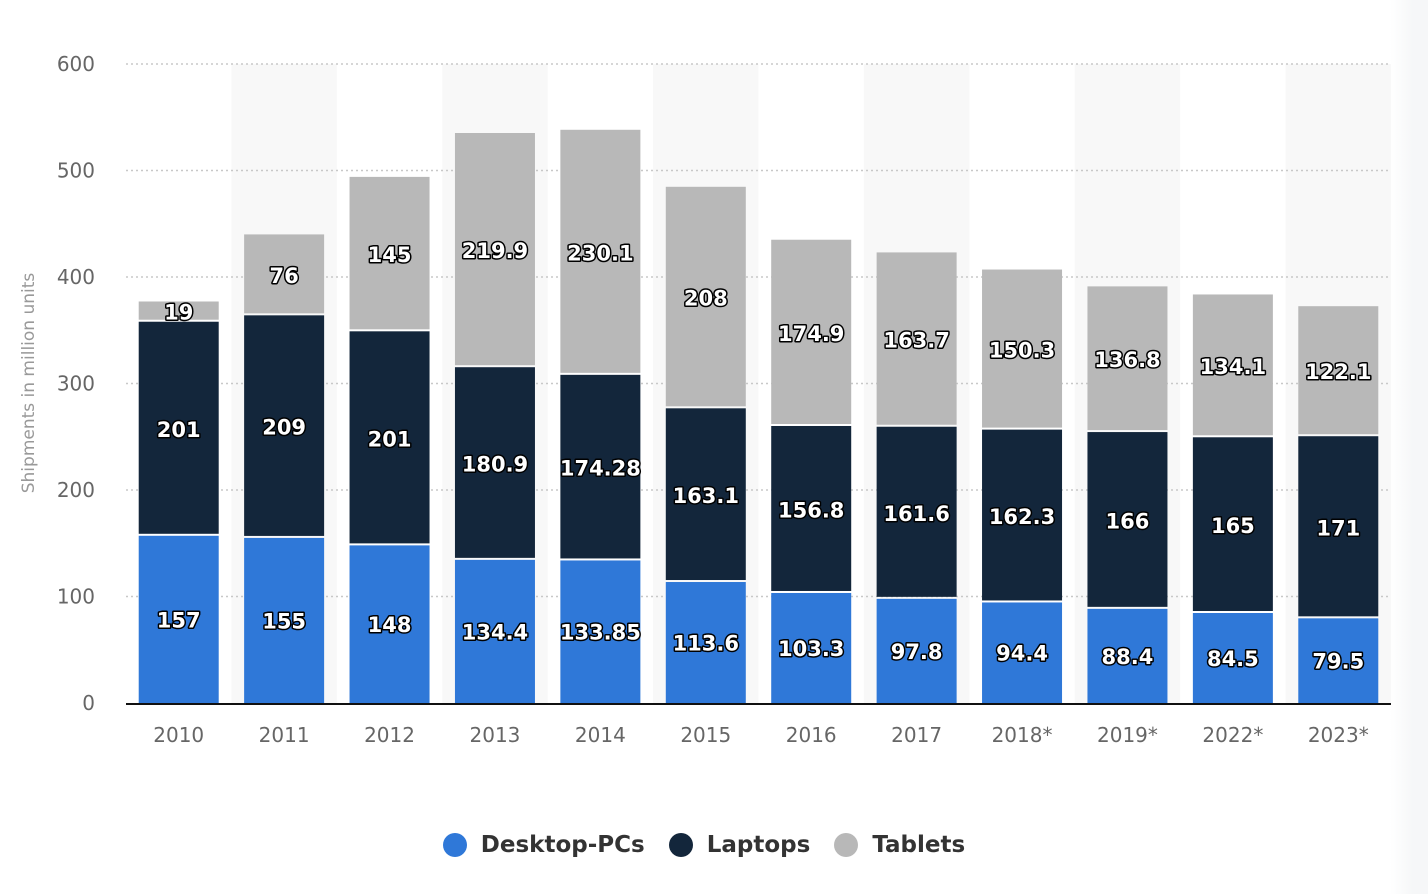 The height and width of the screenshot is (894, 1428). Describe the element at coordinates (1338, 526) in the screenshot. I see `bar-laptops-2023` at that location.